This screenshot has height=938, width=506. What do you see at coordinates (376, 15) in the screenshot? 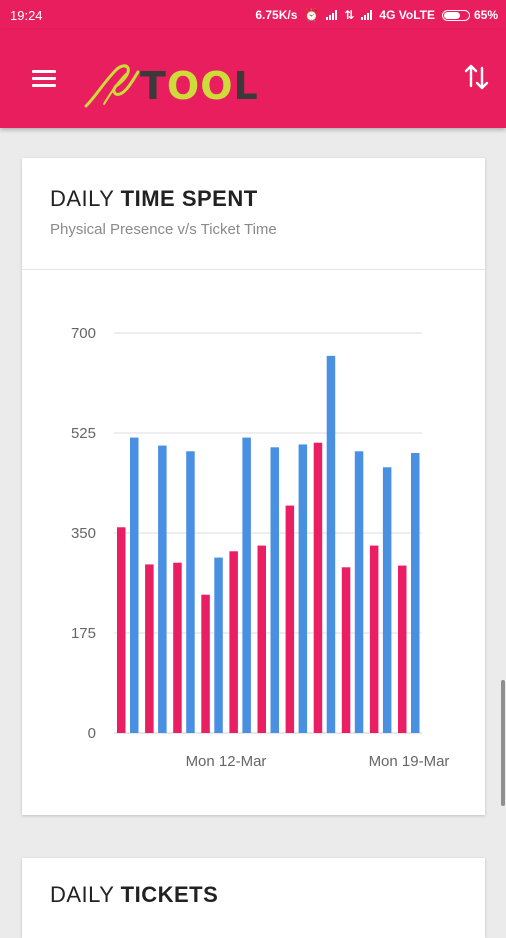
I see `status-indicators: 6.75K/s ⏰ ⇅ 4G VoLTE 65%` at bounding box center [376, 15].